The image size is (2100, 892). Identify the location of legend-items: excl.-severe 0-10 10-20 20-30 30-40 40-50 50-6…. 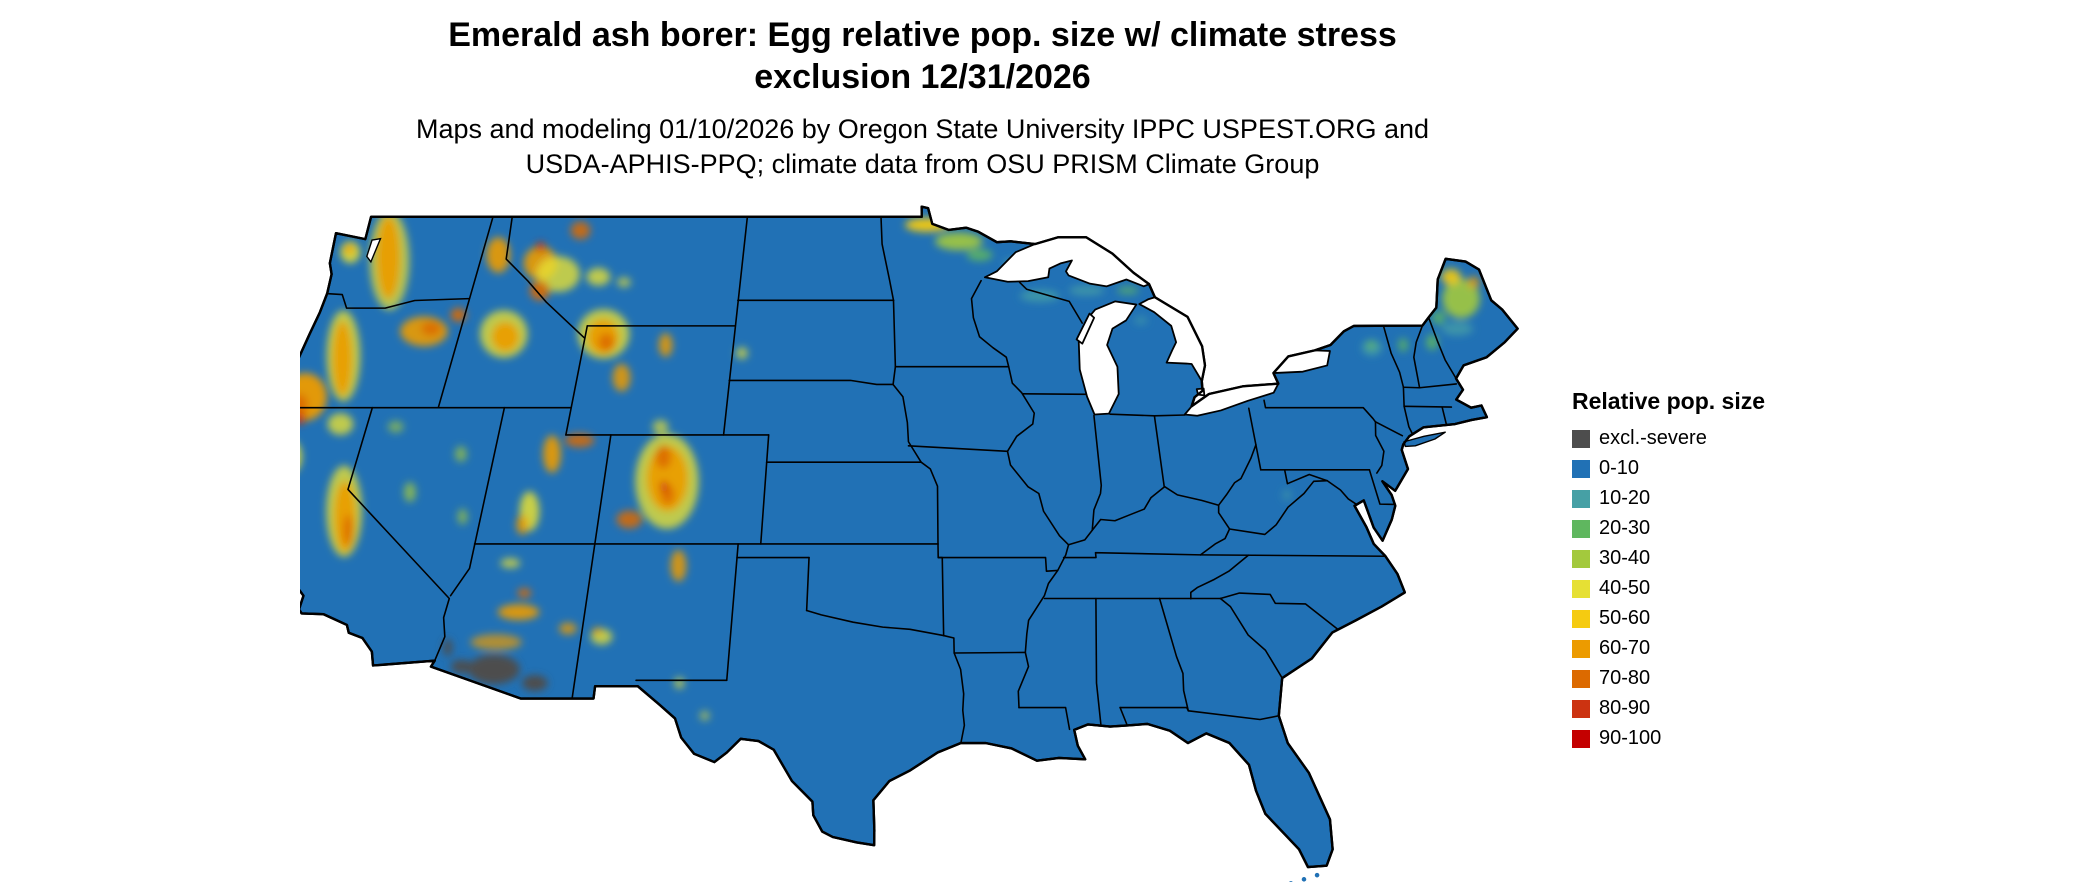
(1692, 588).